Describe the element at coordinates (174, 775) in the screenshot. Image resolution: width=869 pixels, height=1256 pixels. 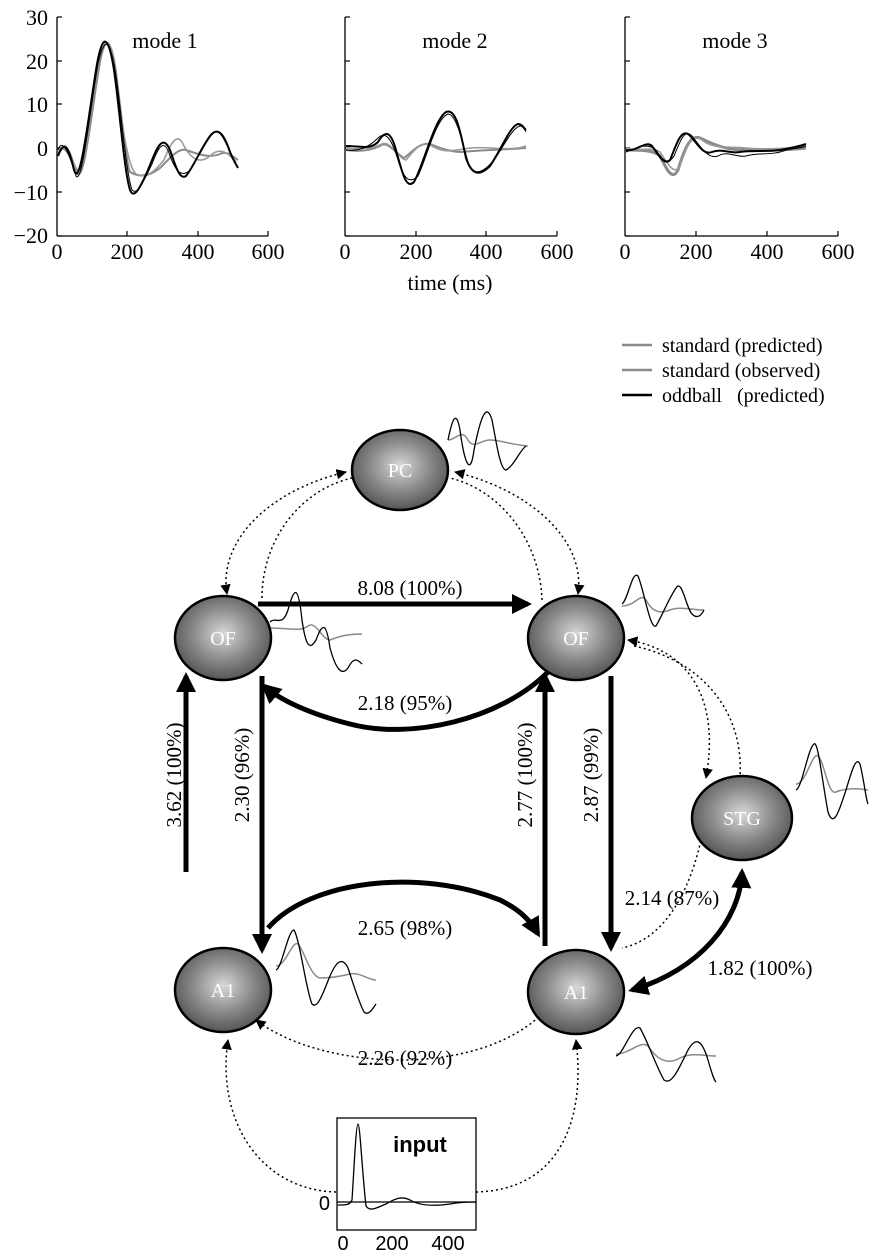
I see `edge-label-a1l-ofl-actual: 3.62 (100%)` at that location.